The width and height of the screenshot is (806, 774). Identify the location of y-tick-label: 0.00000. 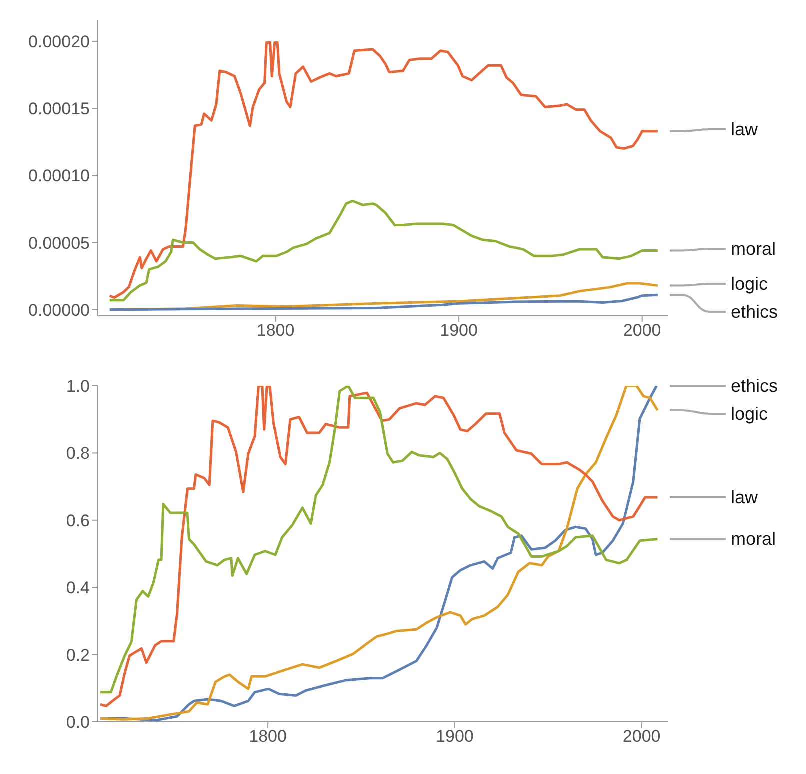
(59, 310).